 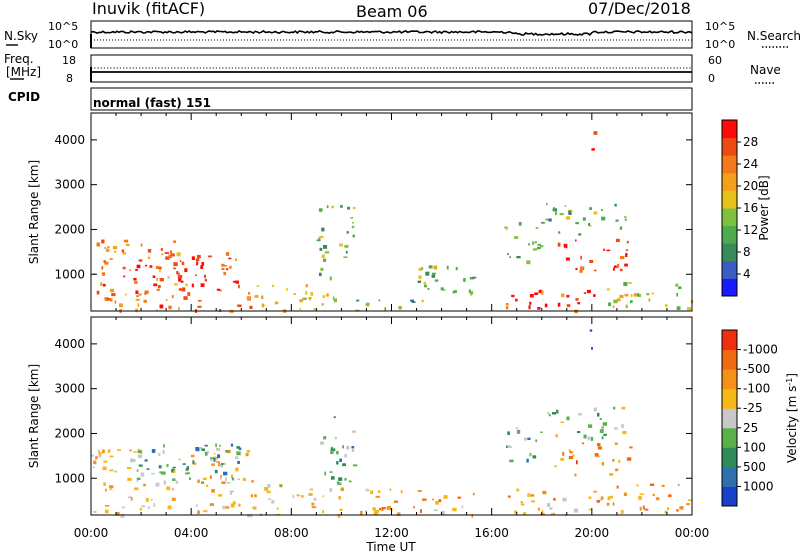 What do you see at coordinates (750, 142) in the screenshot?
I see `colorbar-tick-label: 28` at bounding box center [750, 142].